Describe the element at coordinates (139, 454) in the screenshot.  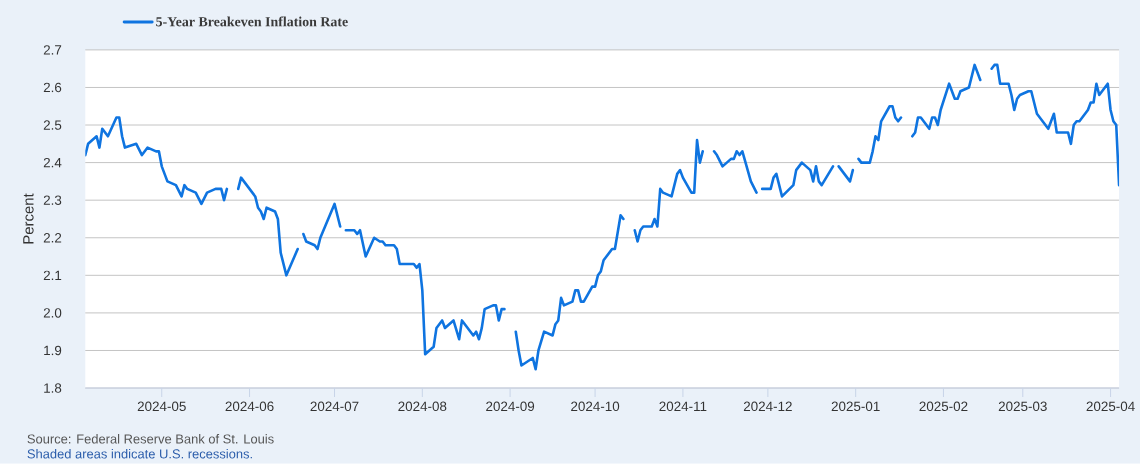
I see `text: Shaded areas indicate U.S. recessions.` at that location.